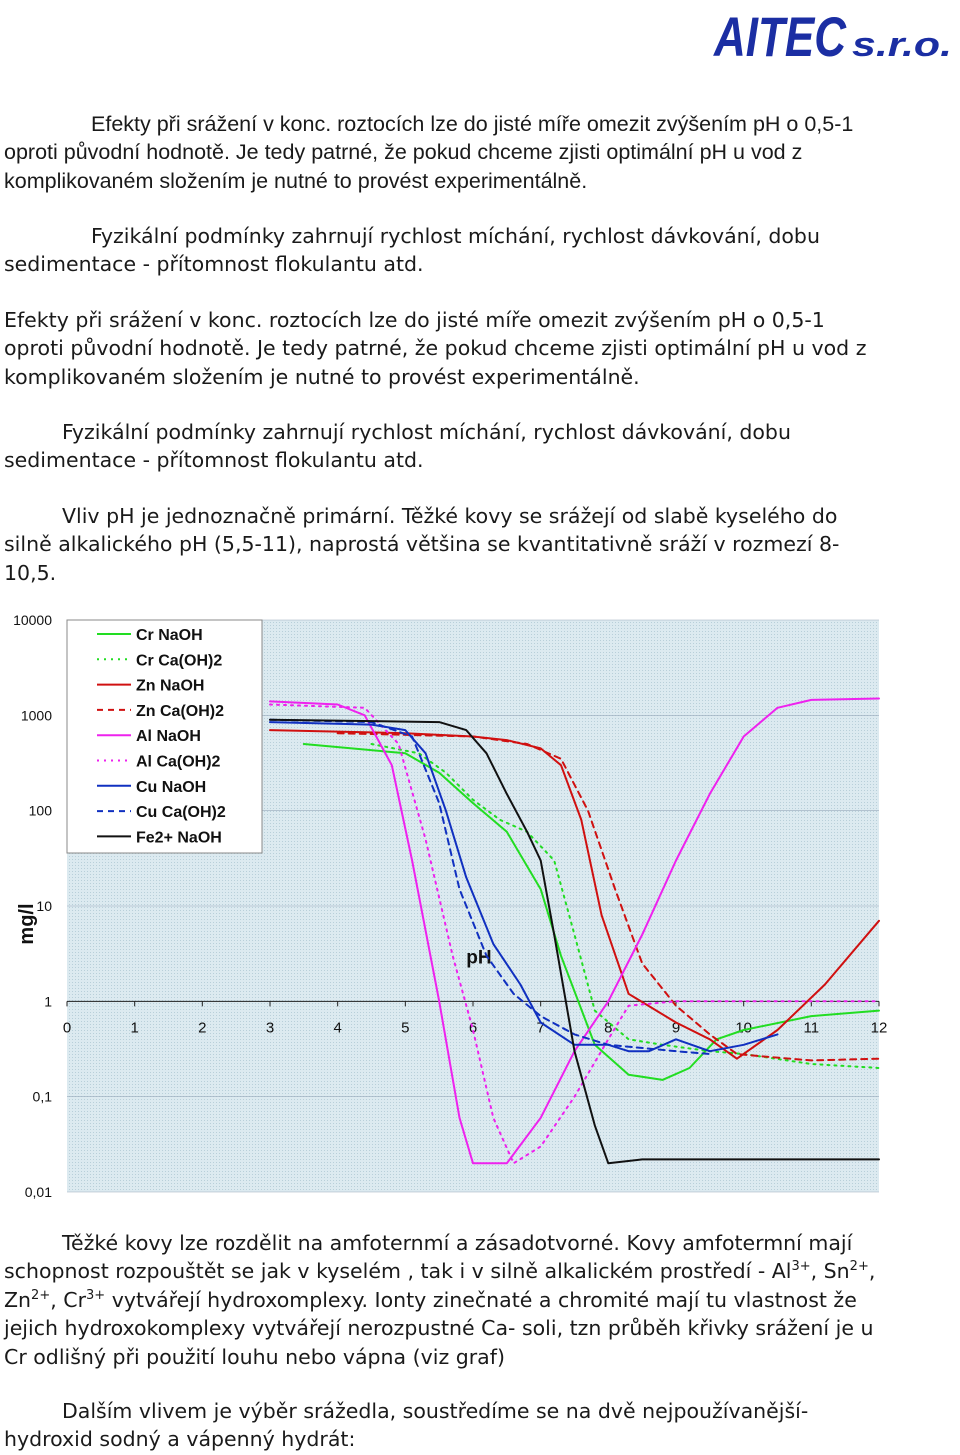  I want to click on sn-charge: 2+, so click(859, 1267).